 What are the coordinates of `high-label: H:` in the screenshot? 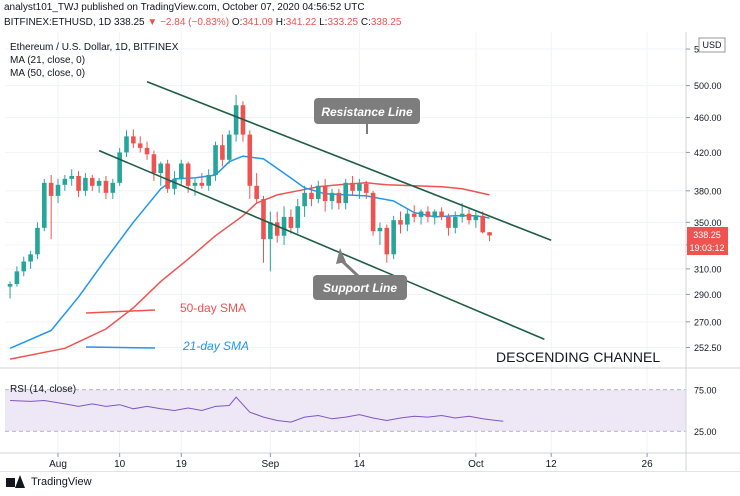 It's located at (280, 22).